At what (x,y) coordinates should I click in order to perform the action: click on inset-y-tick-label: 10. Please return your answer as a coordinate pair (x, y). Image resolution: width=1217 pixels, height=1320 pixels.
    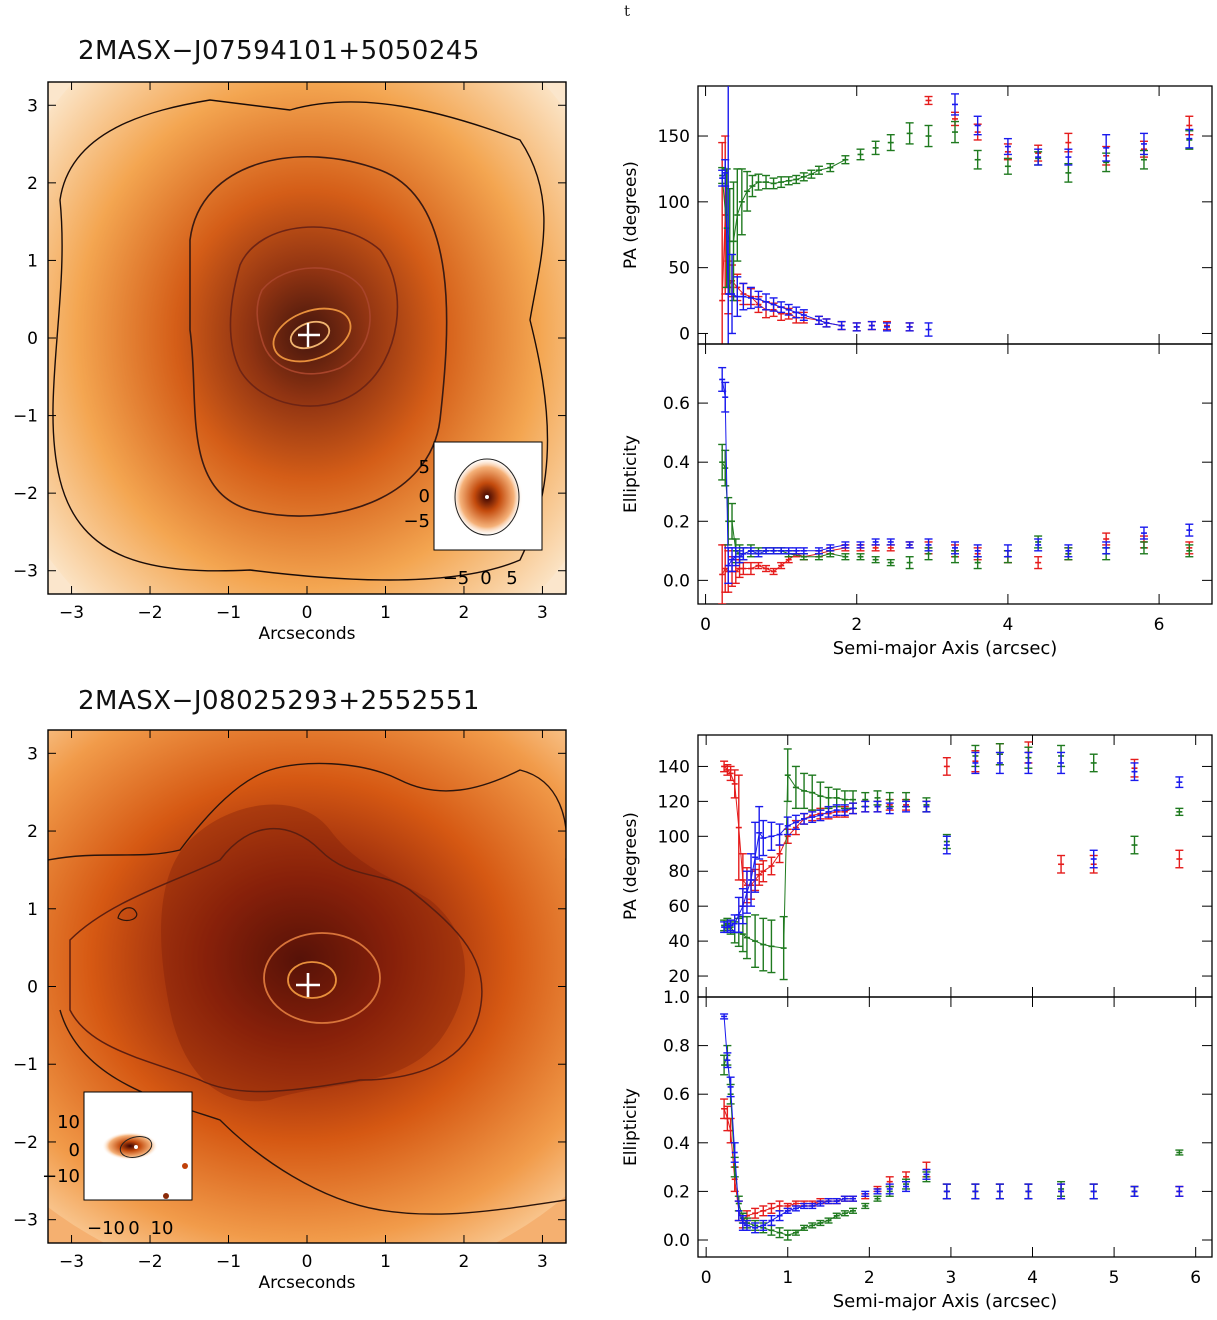
    Looking at the image, I should click on (68, 1122).